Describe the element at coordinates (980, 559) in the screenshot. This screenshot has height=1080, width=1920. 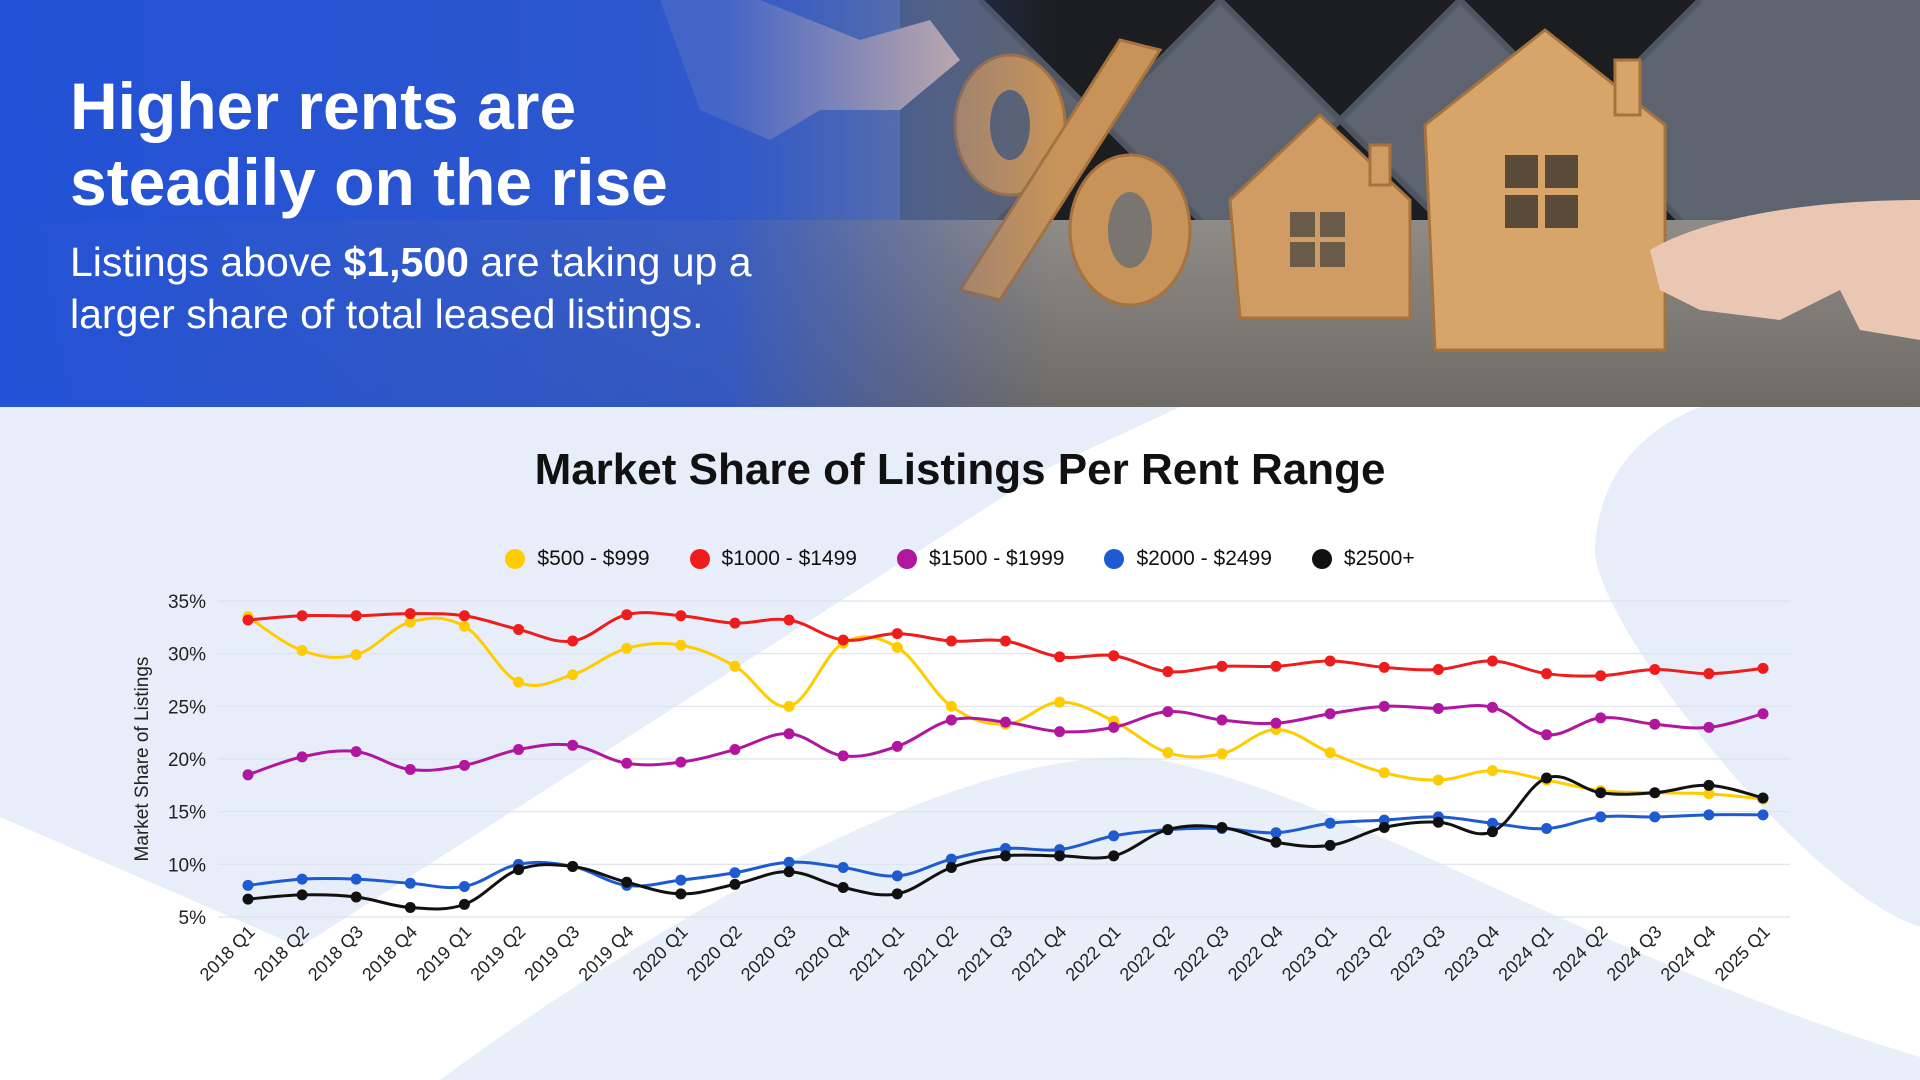
I see `legend-item: $1500 - $1999` at that location.